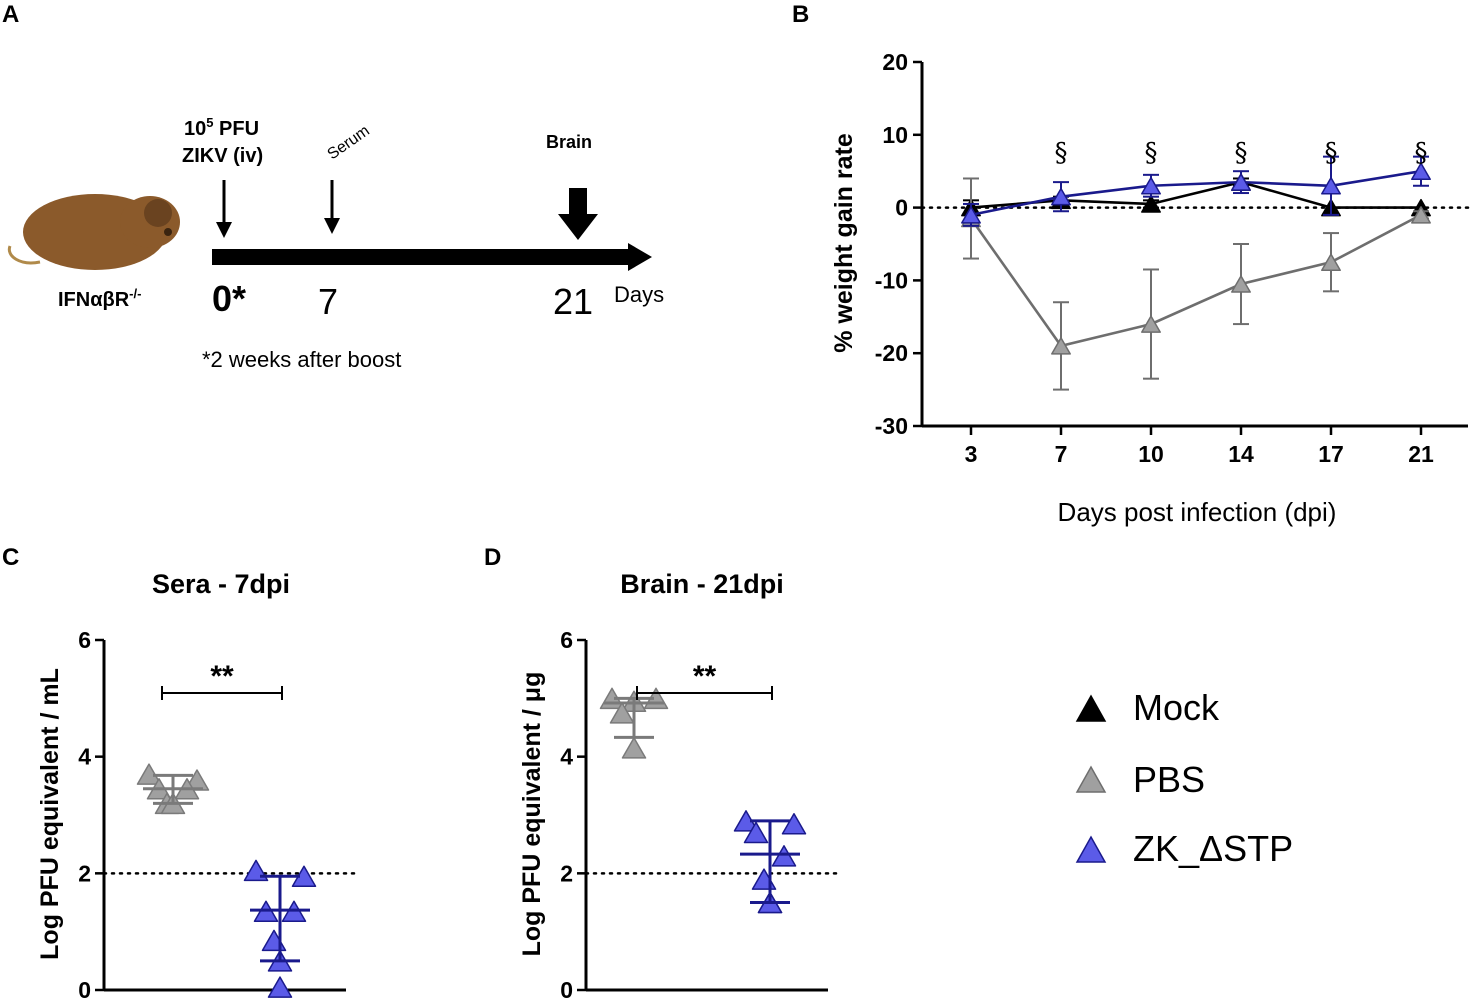  I want to click on x-tick-label: 17, so click(1331, 454).